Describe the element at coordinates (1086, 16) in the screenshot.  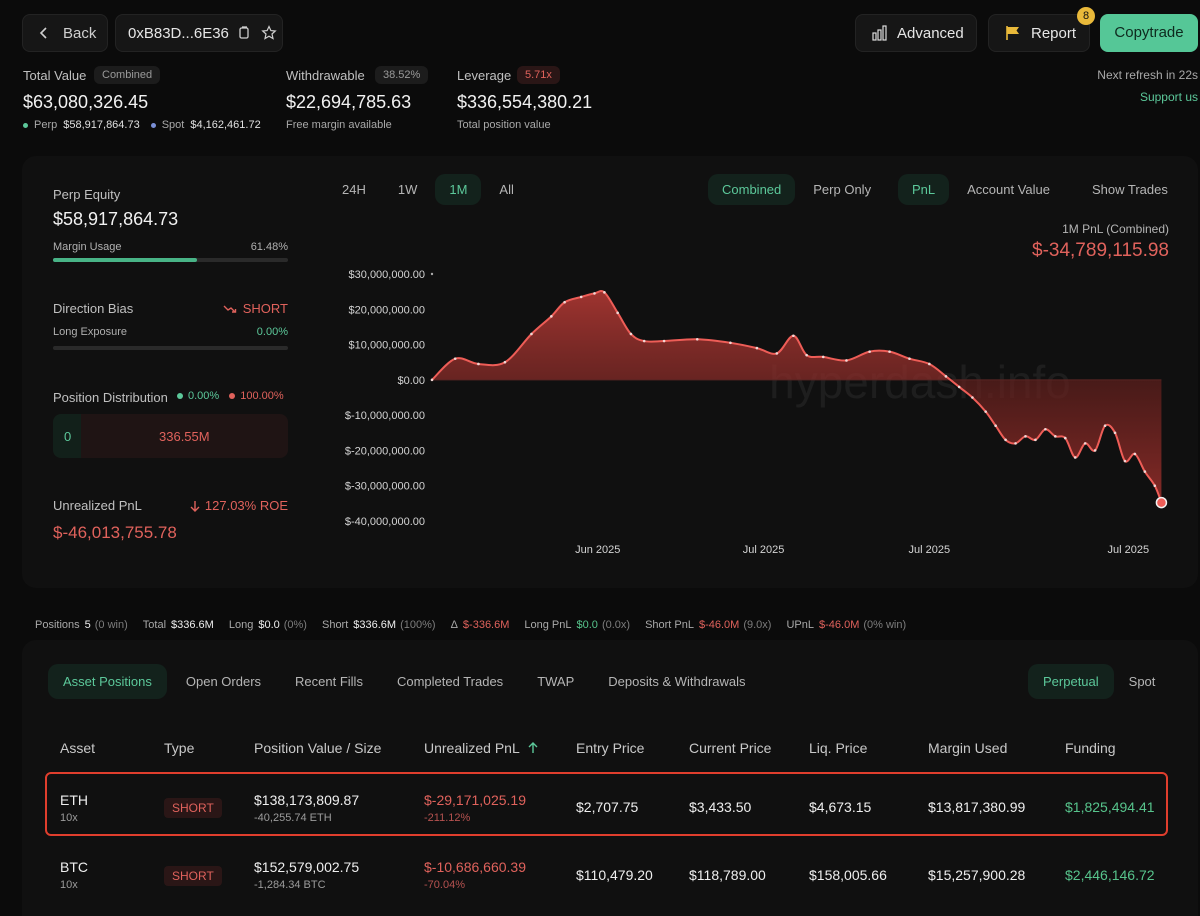
I see `report-count-badge: 8` at that location.